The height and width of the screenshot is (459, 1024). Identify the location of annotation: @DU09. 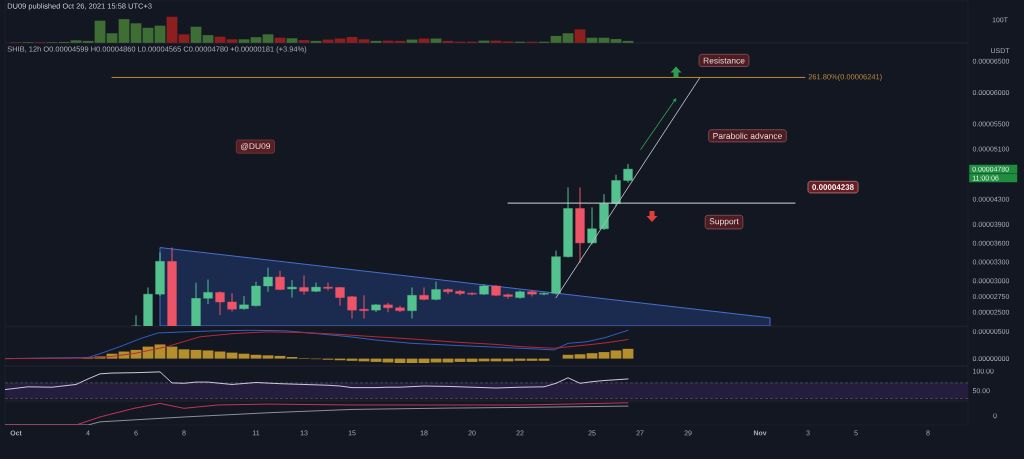
(255, 146).